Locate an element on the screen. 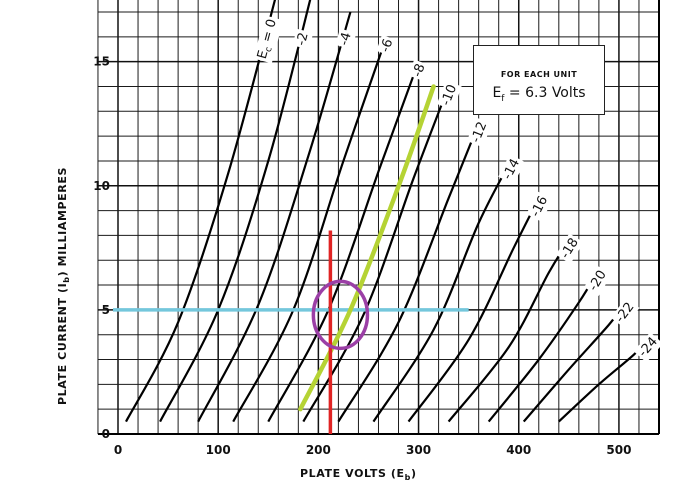  curve-label: -4 is located at coordinates (346, 39).